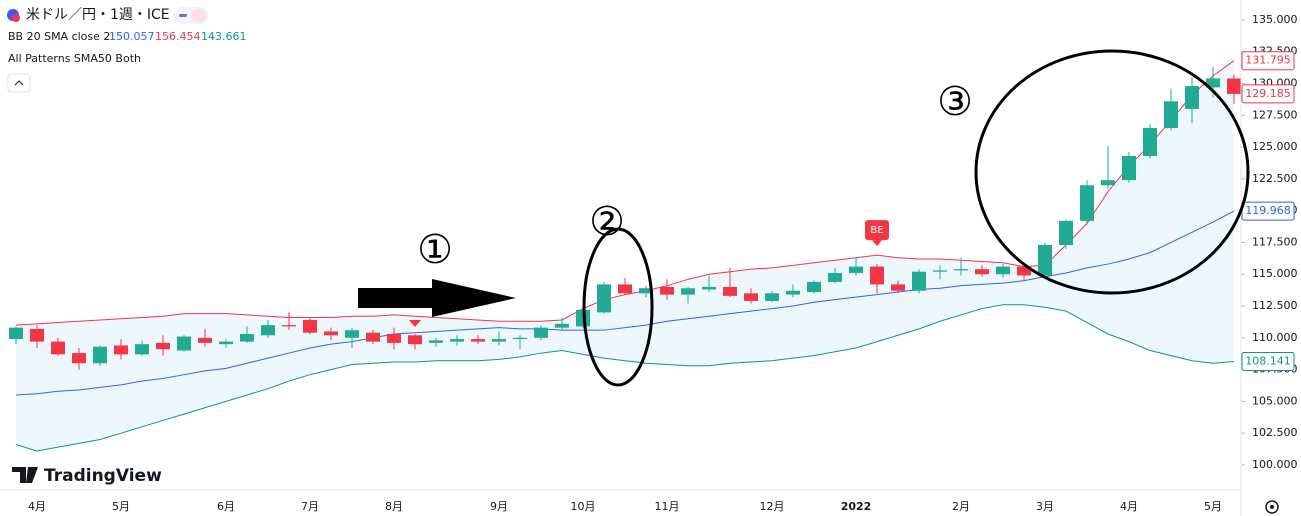  I want to click on annotation-label: ②, so click(607, 222).